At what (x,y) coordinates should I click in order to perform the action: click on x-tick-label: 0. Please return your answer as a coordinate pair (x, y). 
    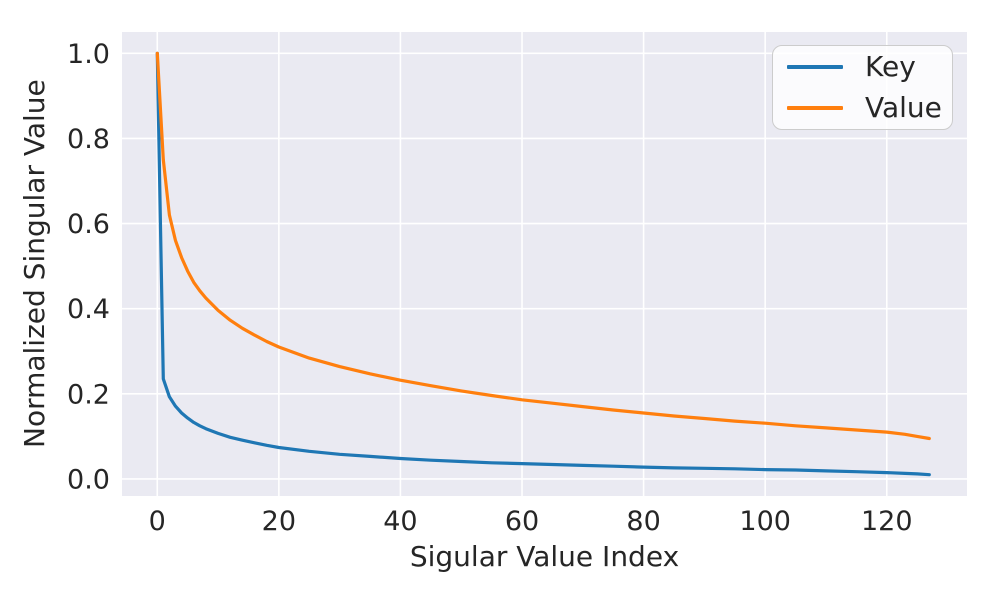
    Looking at the image, I should click on (157, 521).